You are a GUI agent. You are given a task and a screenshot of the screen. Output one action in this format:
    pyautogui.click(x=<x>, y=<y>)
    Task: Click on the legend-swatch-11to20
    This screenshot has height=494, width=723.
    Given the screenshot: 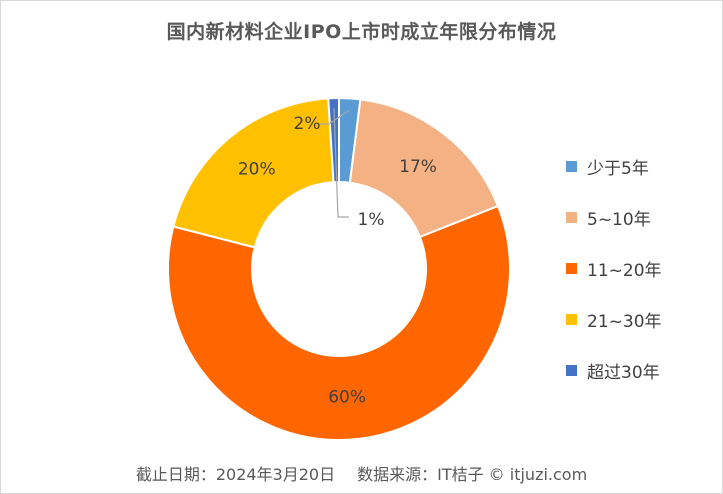 What is the action you would take?
    pyautogui.click(x=571, y=268)
    